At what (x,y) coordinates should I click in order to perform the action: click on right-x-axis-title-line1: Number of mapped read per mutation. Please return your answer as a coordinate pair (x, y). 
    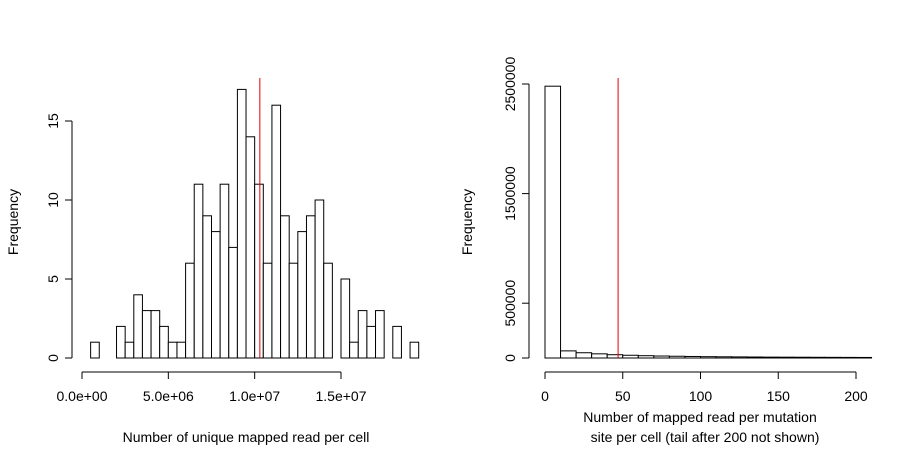
    Looking at the image, I should click on (699, 417).